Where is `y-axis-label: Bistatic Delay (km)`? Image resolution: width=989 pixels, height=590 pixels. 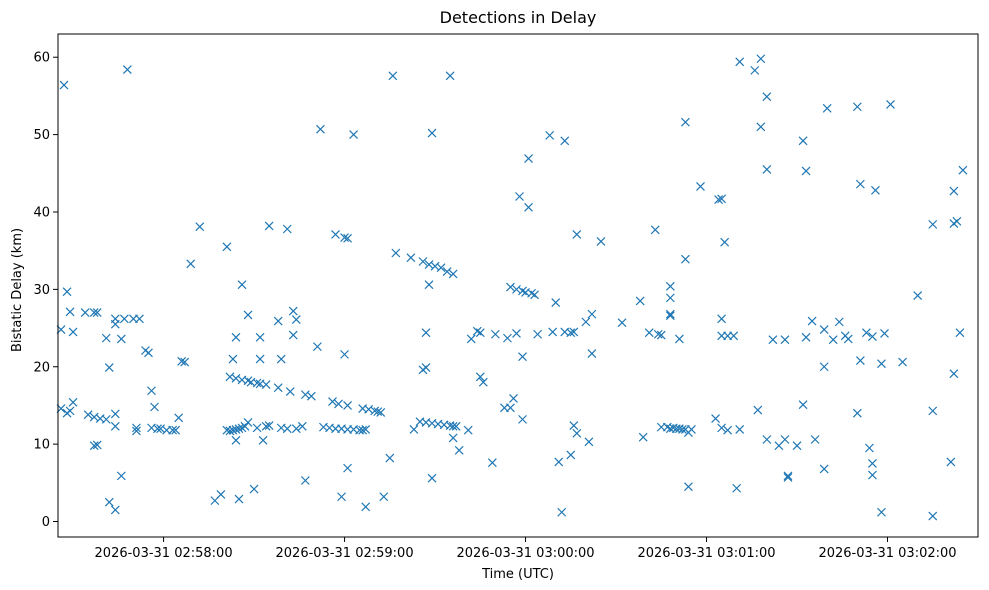
y-axis-label: Bistatic Delay (km) is located at coordinates (17, 290).